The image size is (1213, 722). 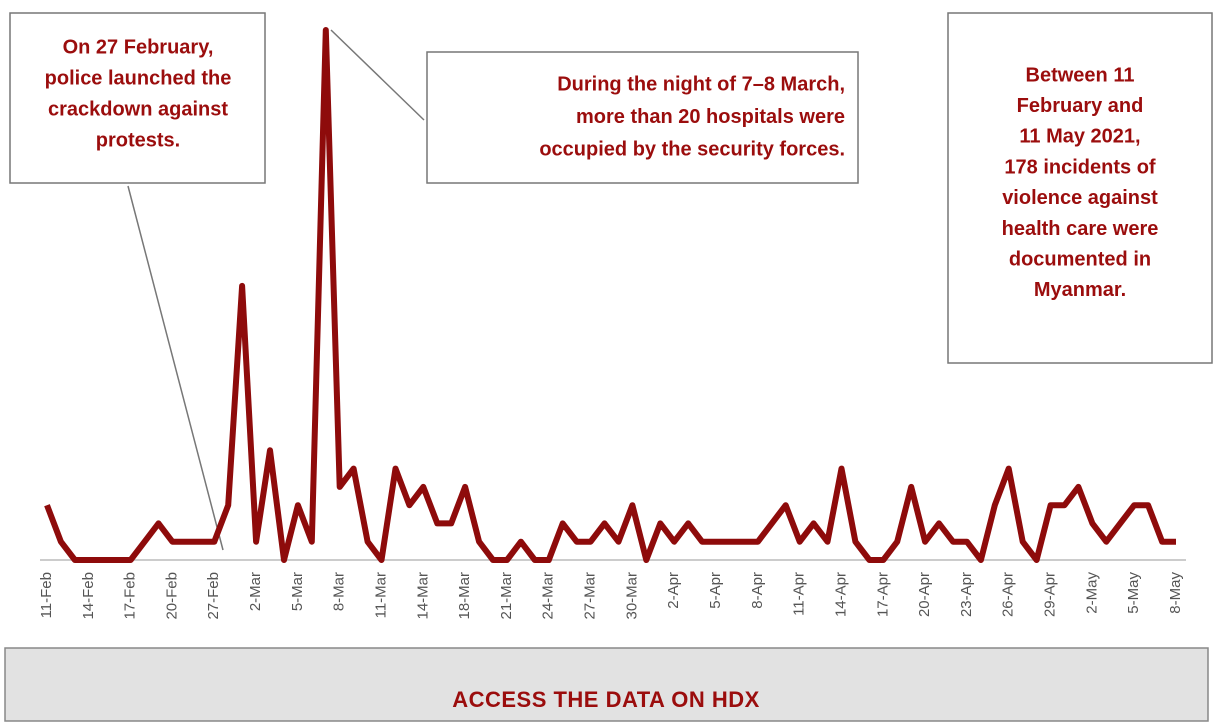 What do you see at coordinates (757, 590) in the screenshot?
I see `x-tick-label: 8-Apr` at bounding box center [757, 590].